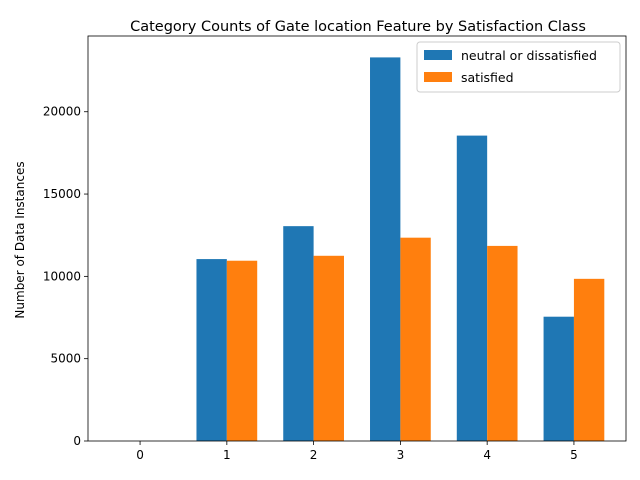 The image size is (640, 480). Describe the element at coordinates (574, 455) in the screenshot. I see `x-tick-label: 5` at that location.